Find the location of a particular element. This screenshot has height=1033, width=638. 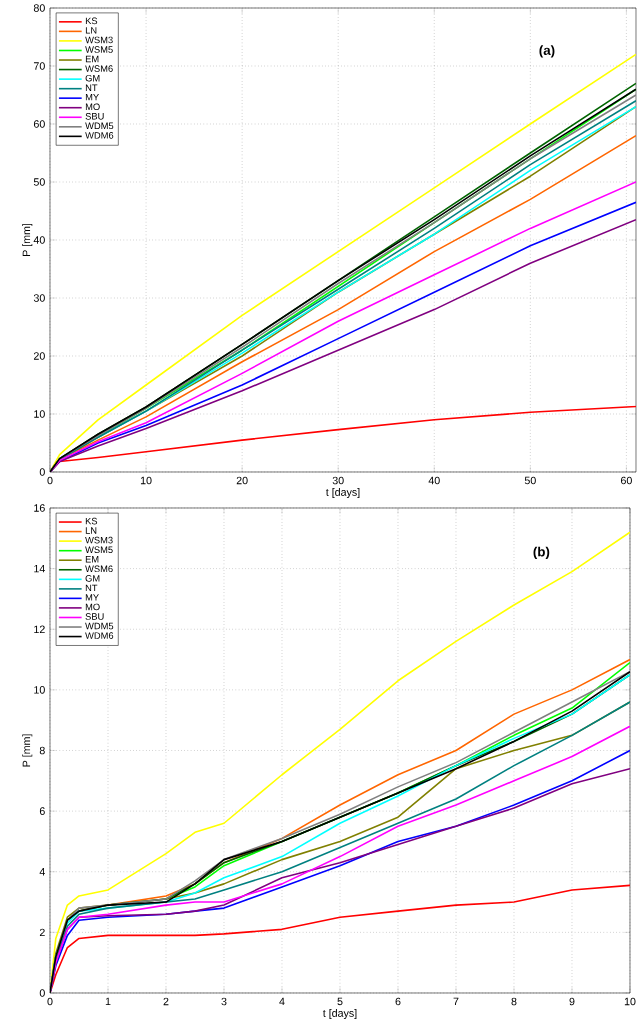

x-tick-label: 6 is located at coordinates (398, 1001).